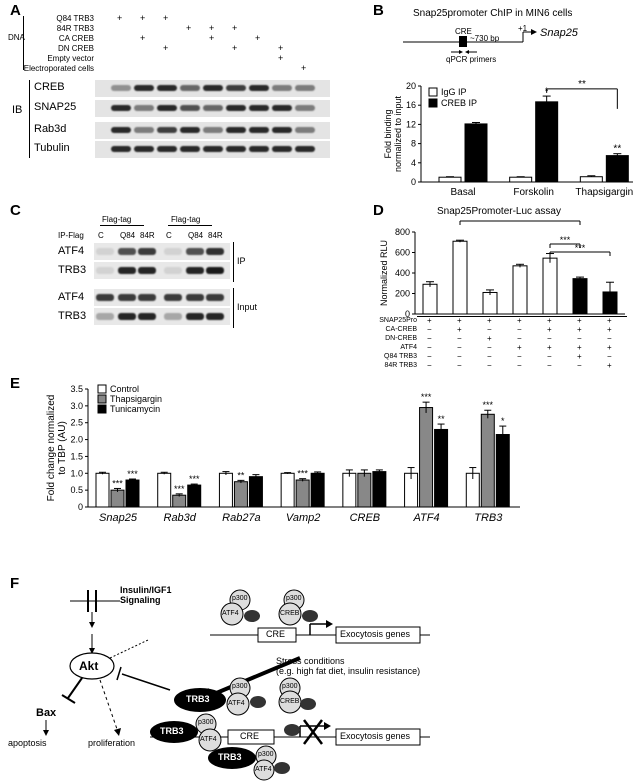  I want to click on trb3-label-1: TRB3, so click(198, 699).